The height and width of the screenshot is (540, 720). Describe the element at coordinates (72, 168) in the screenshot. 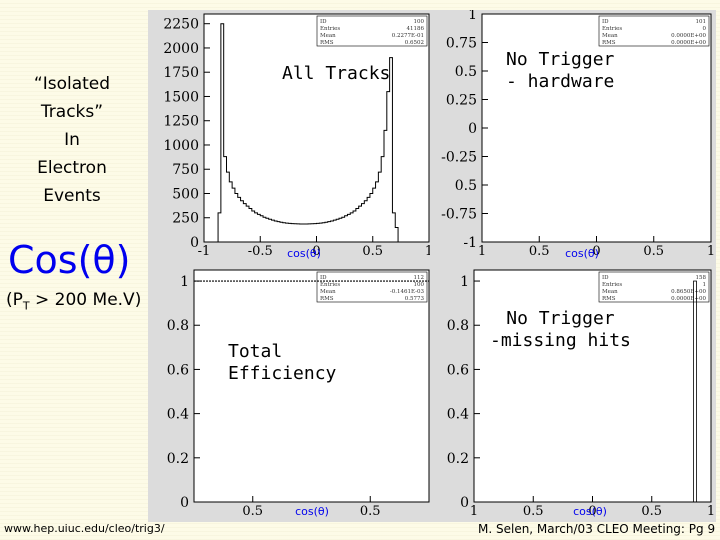

I see `side-title-line: Electron` at that location.